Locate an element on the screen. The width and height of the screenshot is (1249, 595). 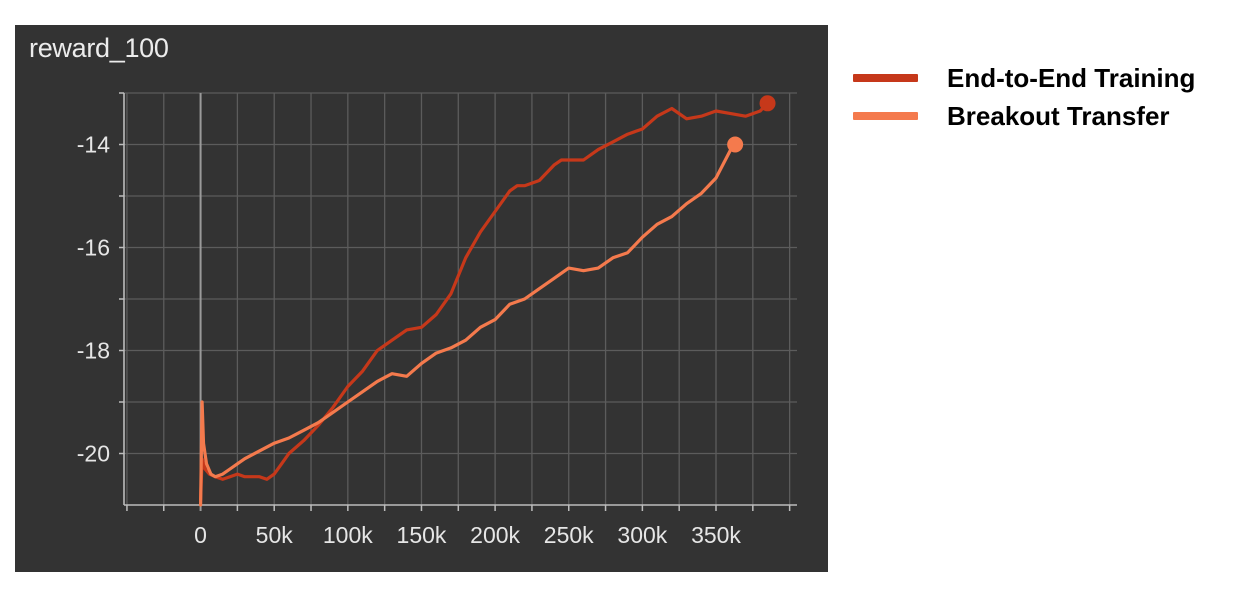
legend-label: End-to-End Training is located at coordinates (1071, 78).